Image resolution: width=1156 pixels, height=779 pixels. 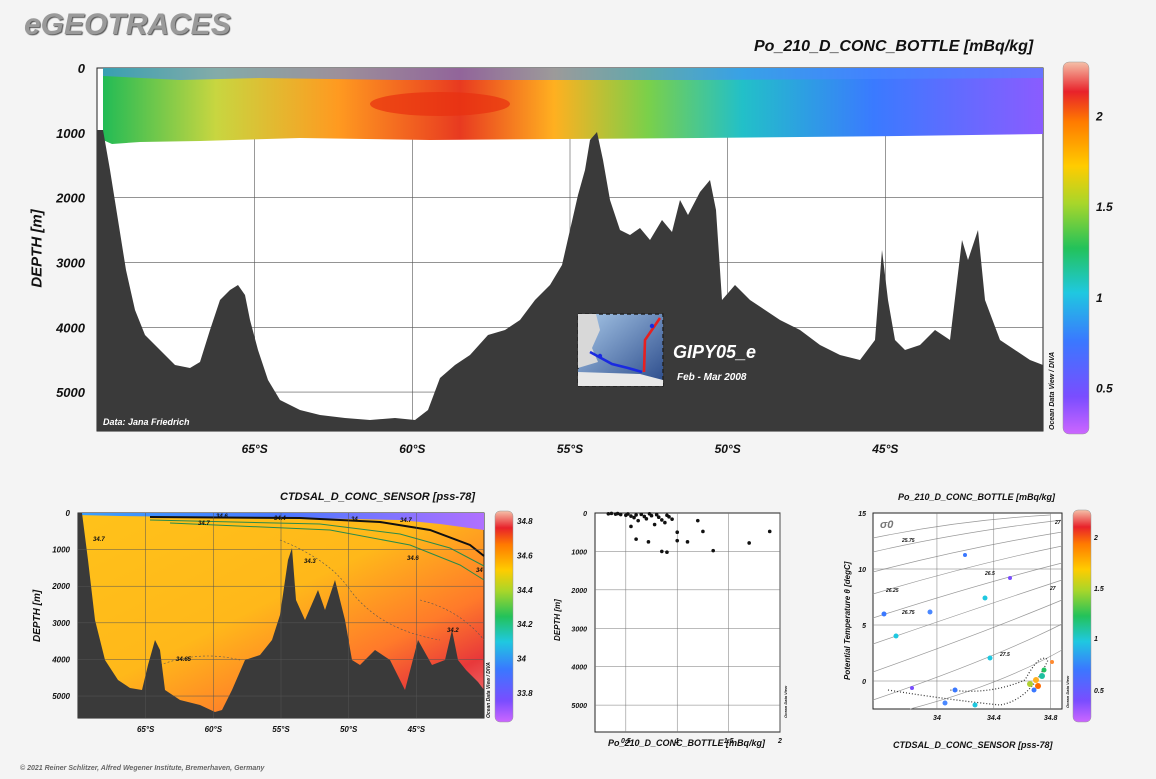 I want to click on salinity-contour-label: 34.6, so click(x=222, y=517).